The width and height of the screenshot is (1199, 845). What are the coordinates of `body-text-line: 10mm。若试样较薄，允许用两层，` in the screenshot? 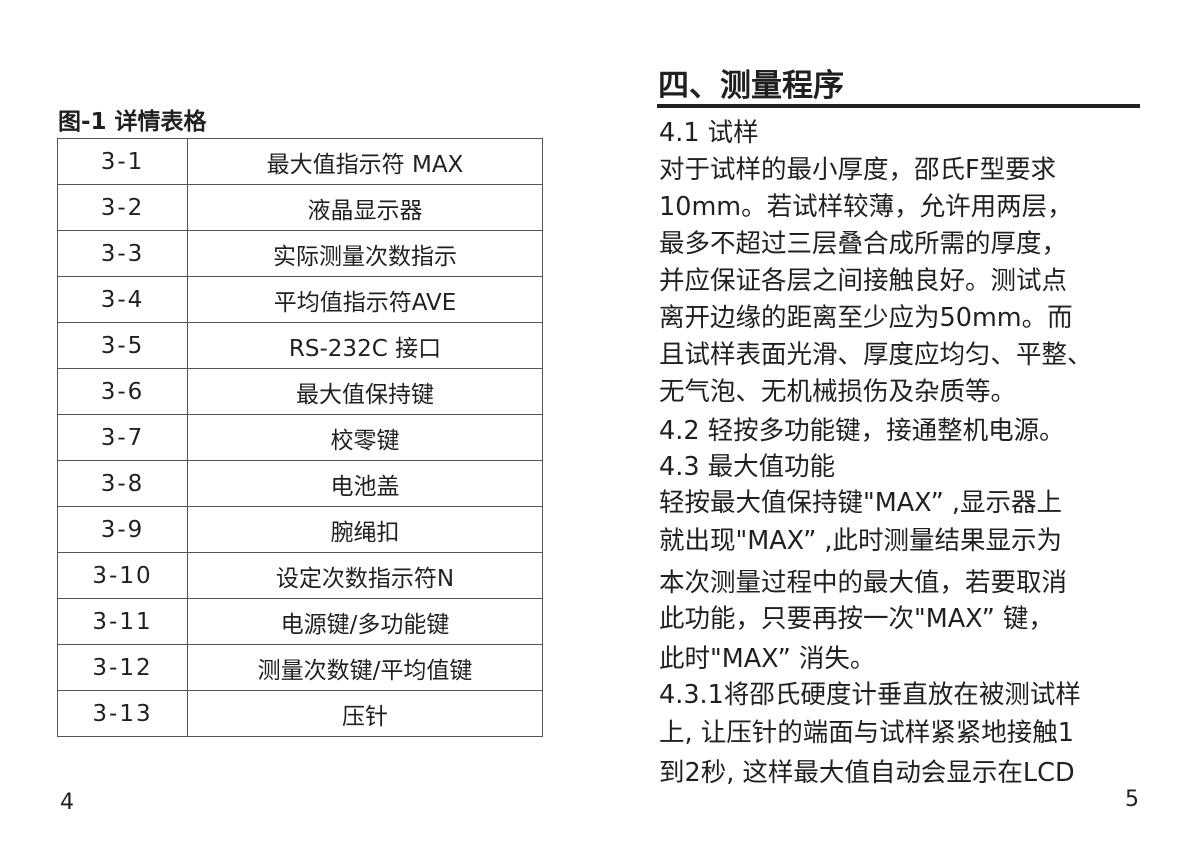 It's located at (866, 207).